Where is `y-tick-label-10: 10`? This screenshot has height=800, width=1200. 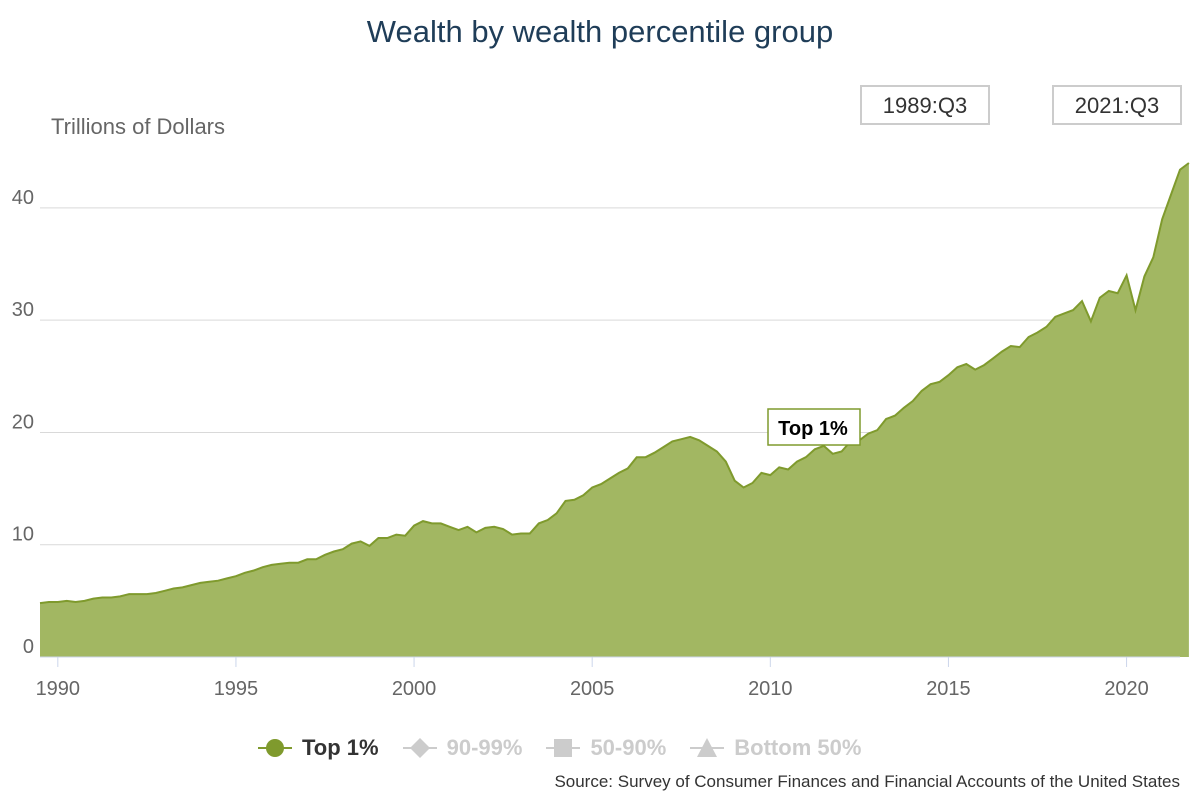
y-tick-label-10: 10 is located at coordinates (23, 535).